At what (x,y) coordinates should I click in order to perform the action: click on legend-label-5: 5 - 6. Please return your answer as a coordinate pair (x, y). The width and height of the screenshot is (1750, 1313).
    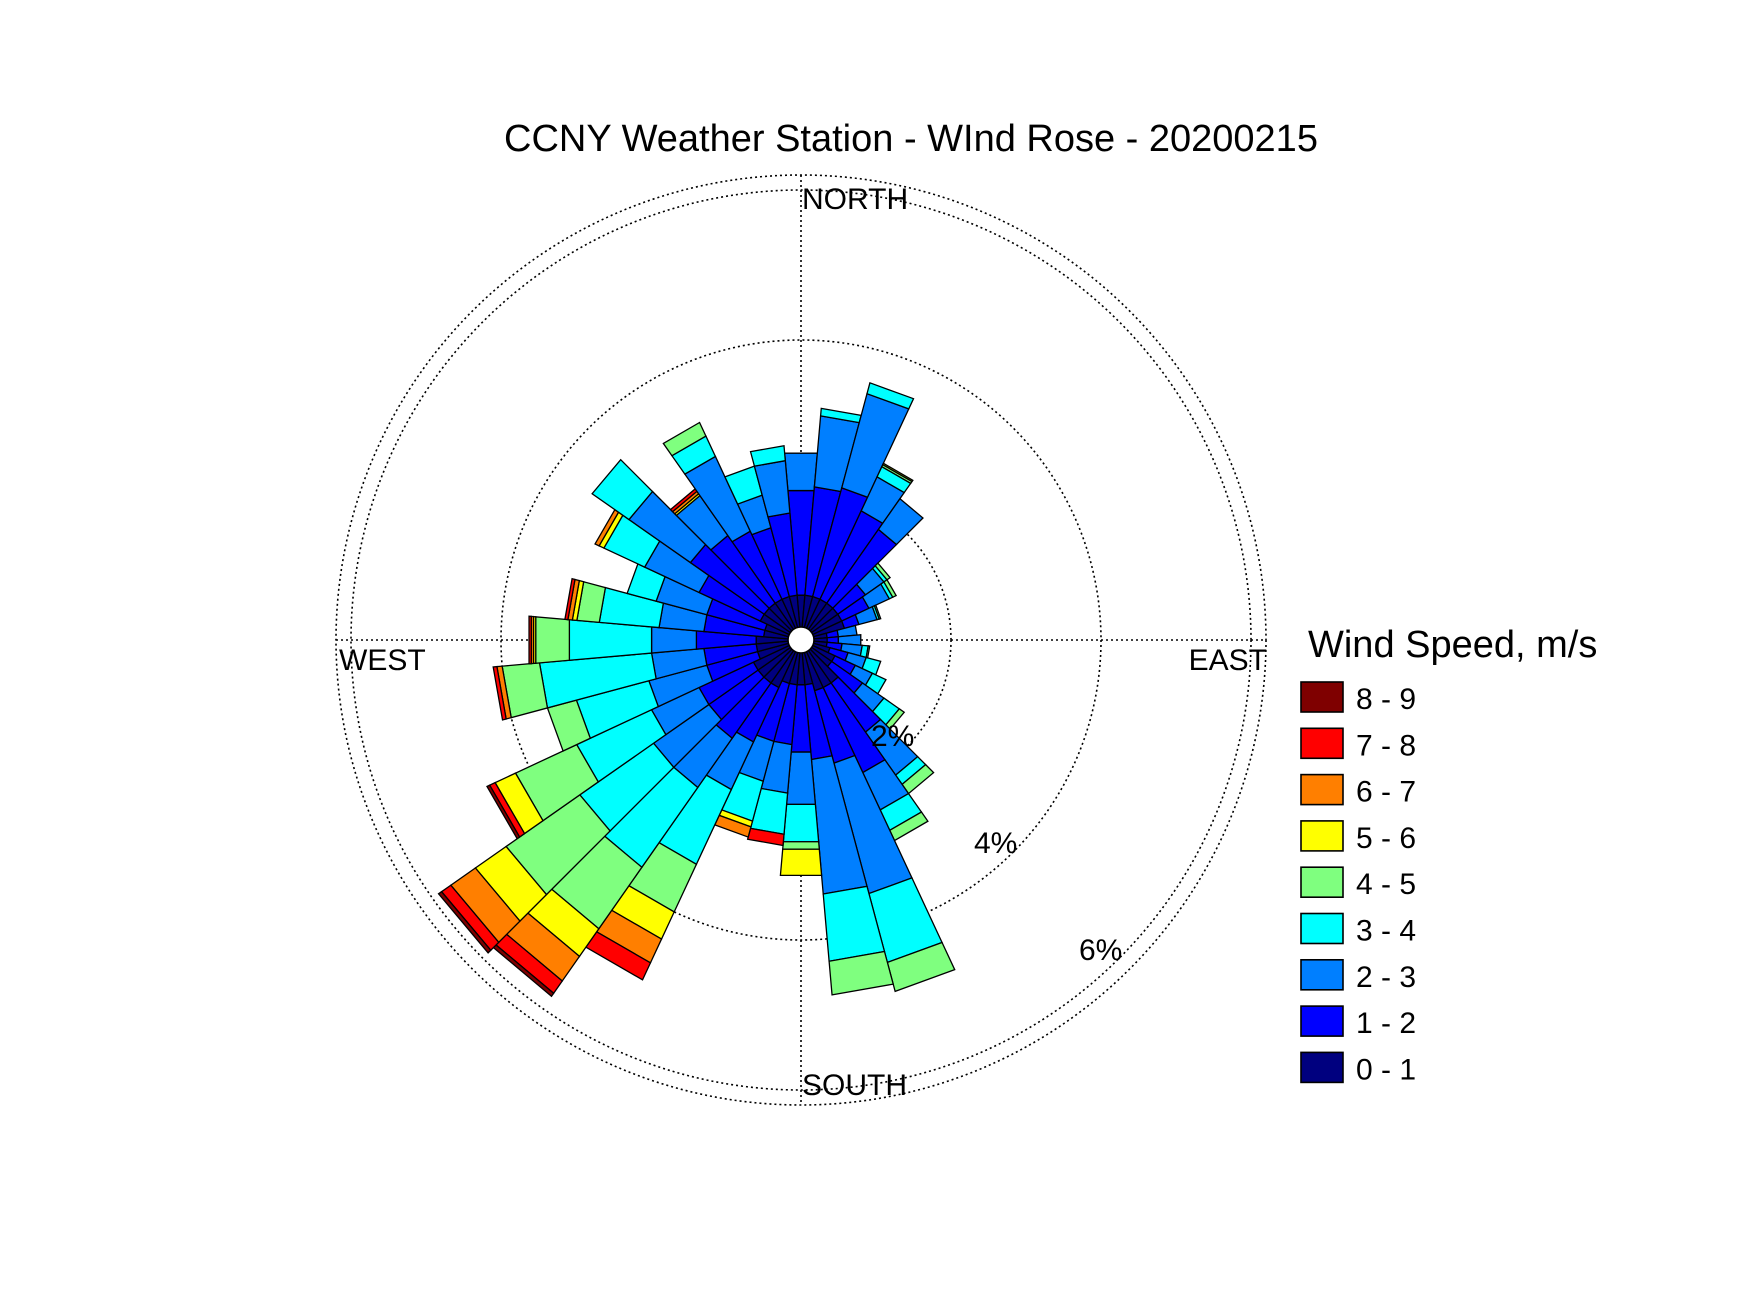
    Looking at the image, I should click on (1386, 838).